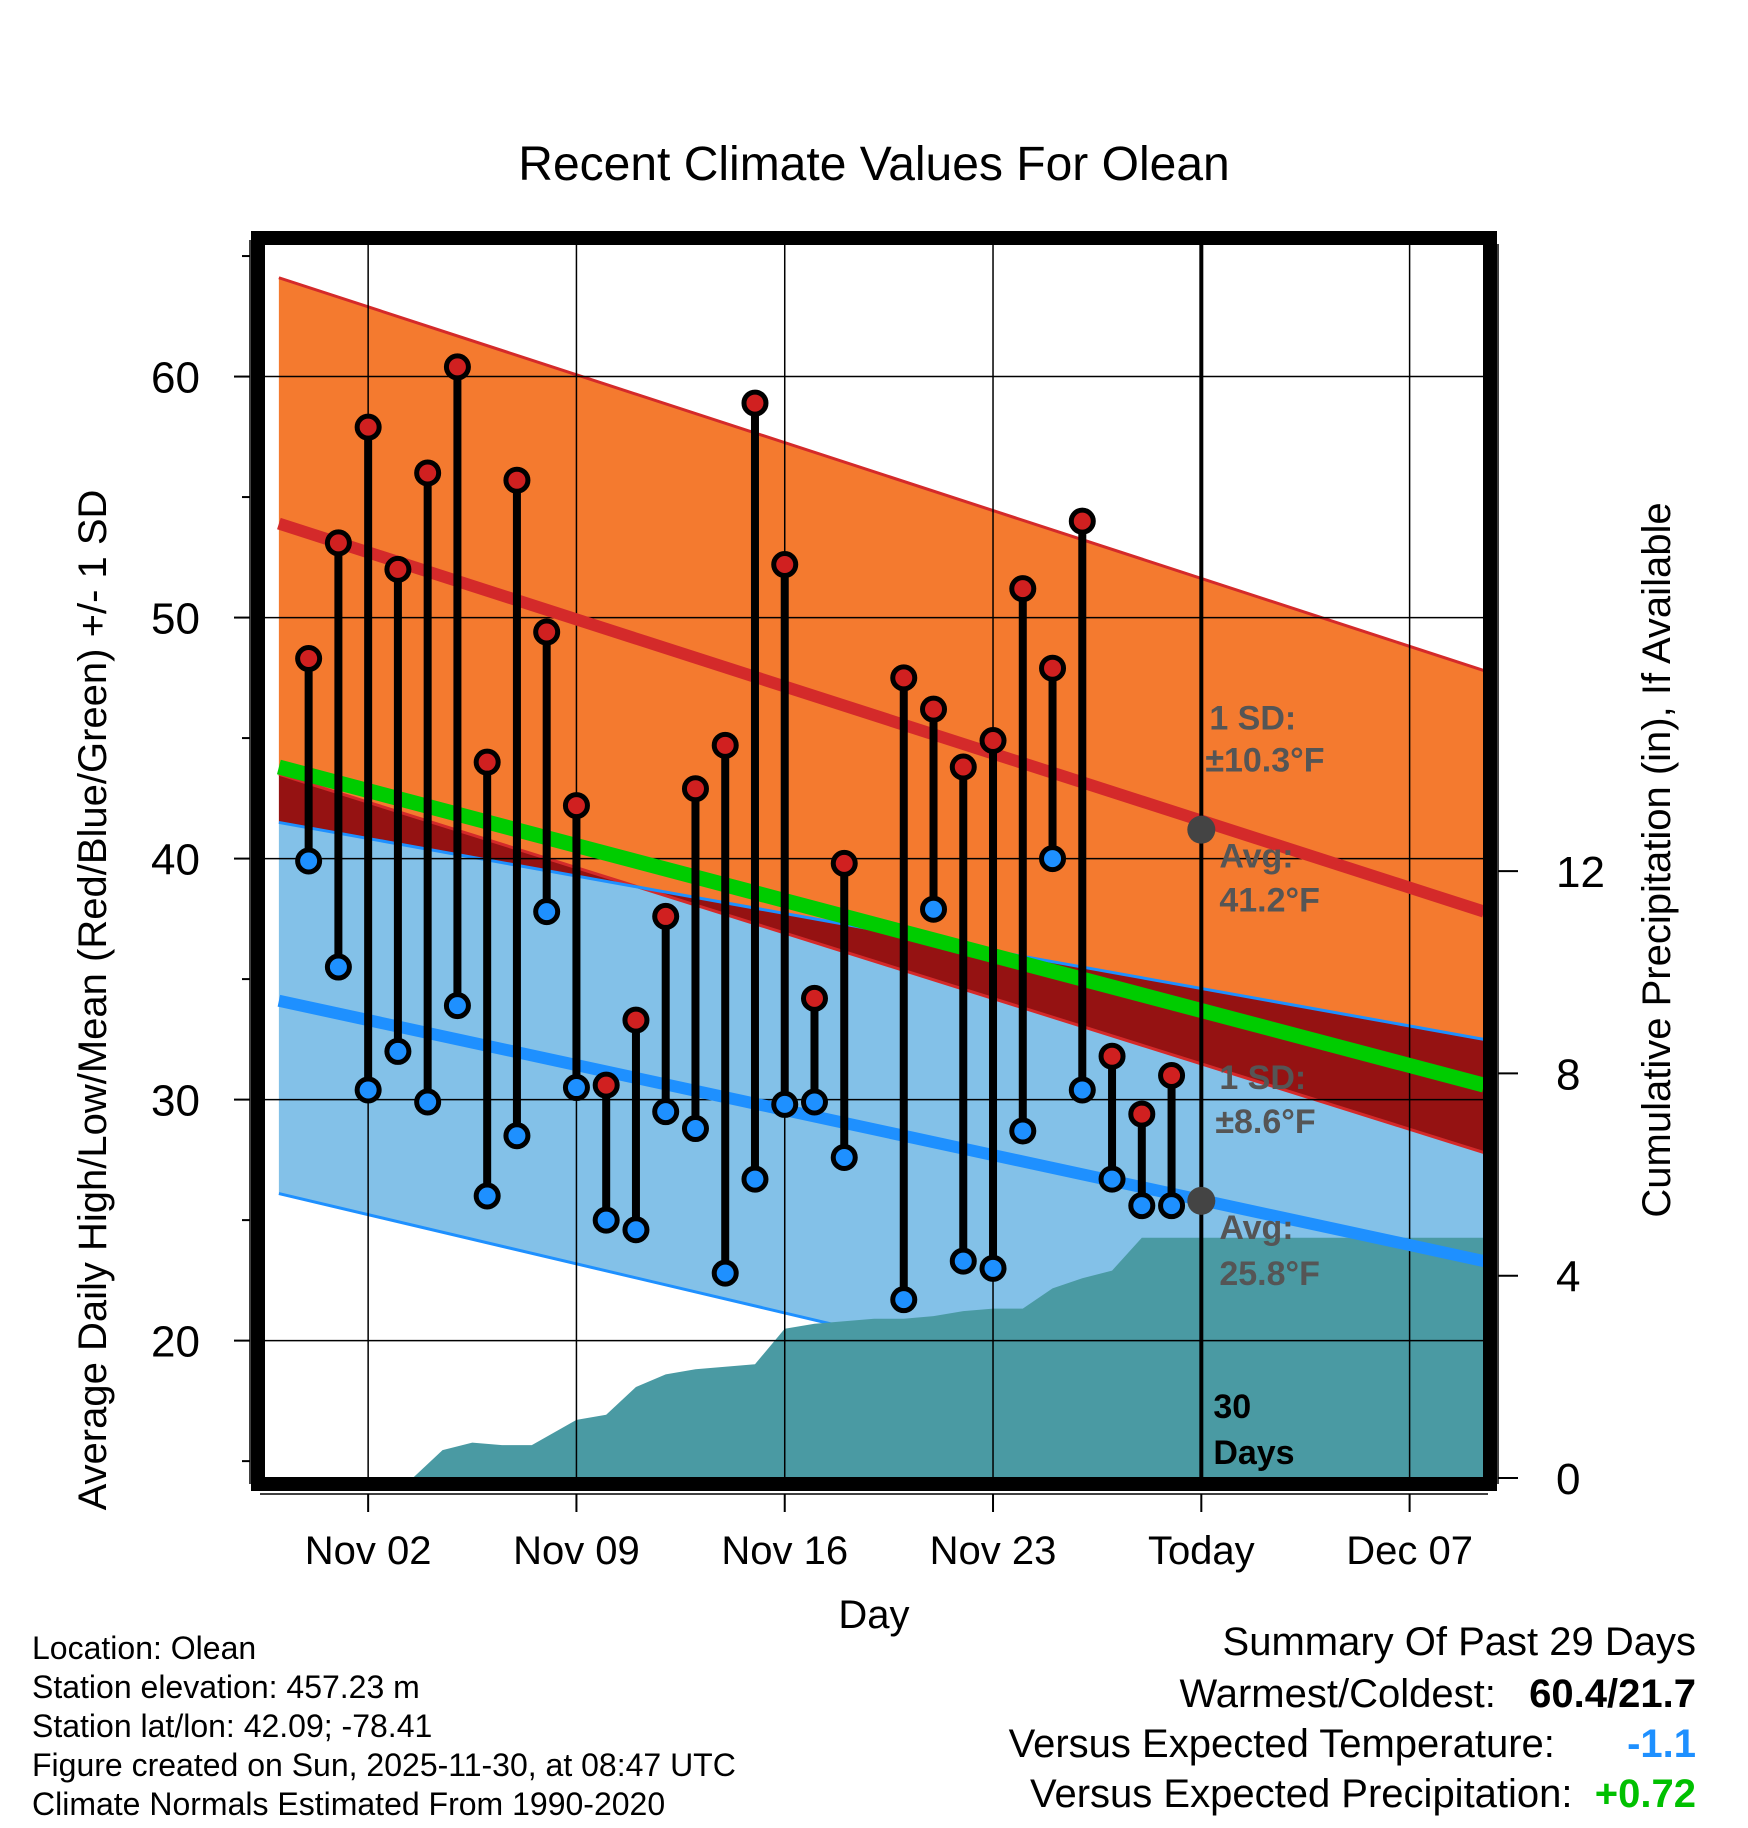  Describe the element at coordinates (1201, 1200) in the screenshot. I see `today-low-avg-marker` at that location.